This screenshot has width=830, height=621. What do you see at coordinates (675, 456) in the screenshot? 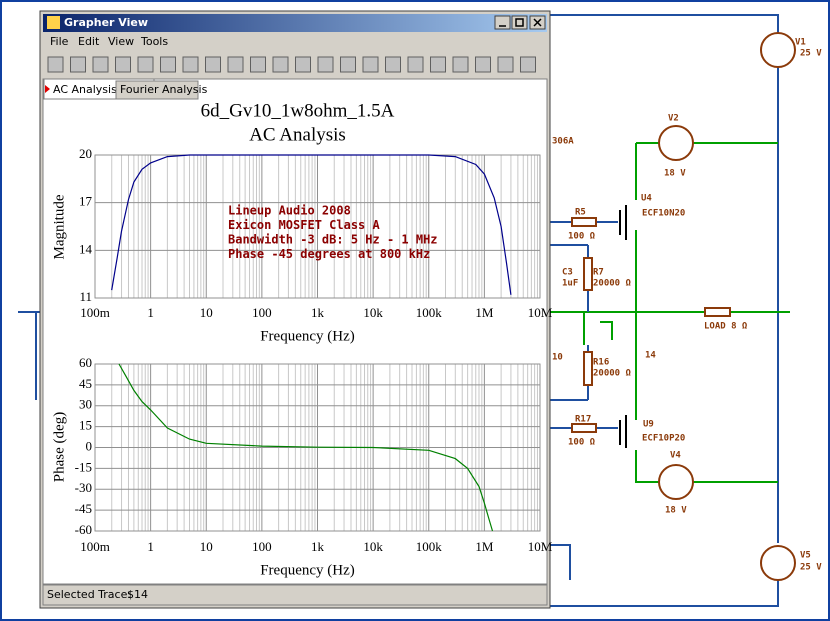
I see `schematic-label: V4` at bounding box center [675, 456].